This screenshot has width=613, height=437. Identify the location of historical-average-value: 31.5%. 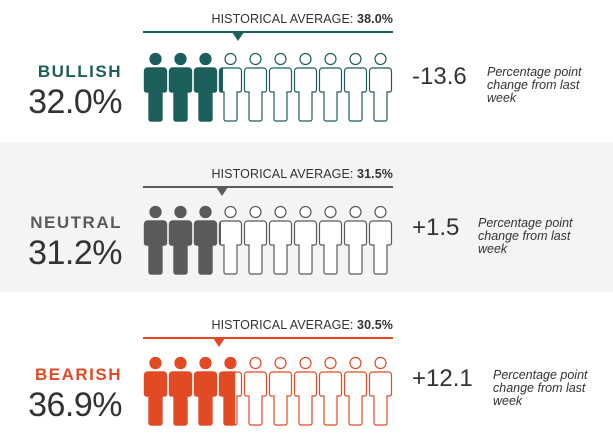
(375, 174).